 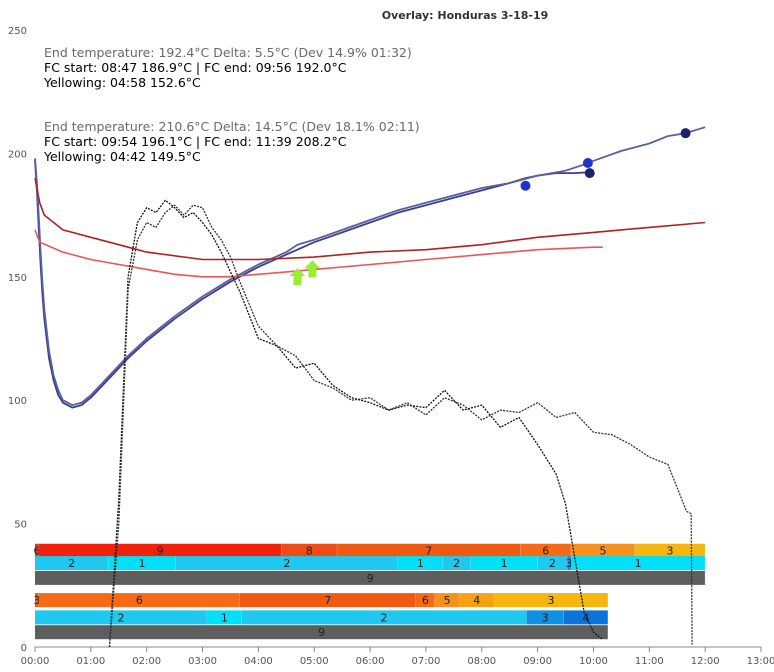 I want to click on x-tick-label: 12:00, so click(x=705, y=661).